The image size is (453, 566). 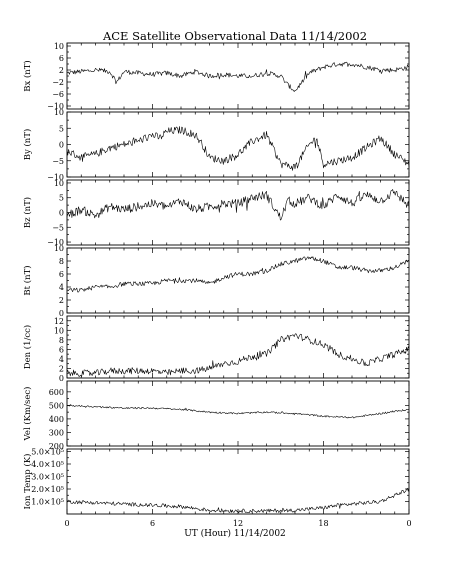 What do you see at coordinates (27, 145) in the screenshot?
I see `y-axis-label: By (nT)` at bounding box center [27, 145].